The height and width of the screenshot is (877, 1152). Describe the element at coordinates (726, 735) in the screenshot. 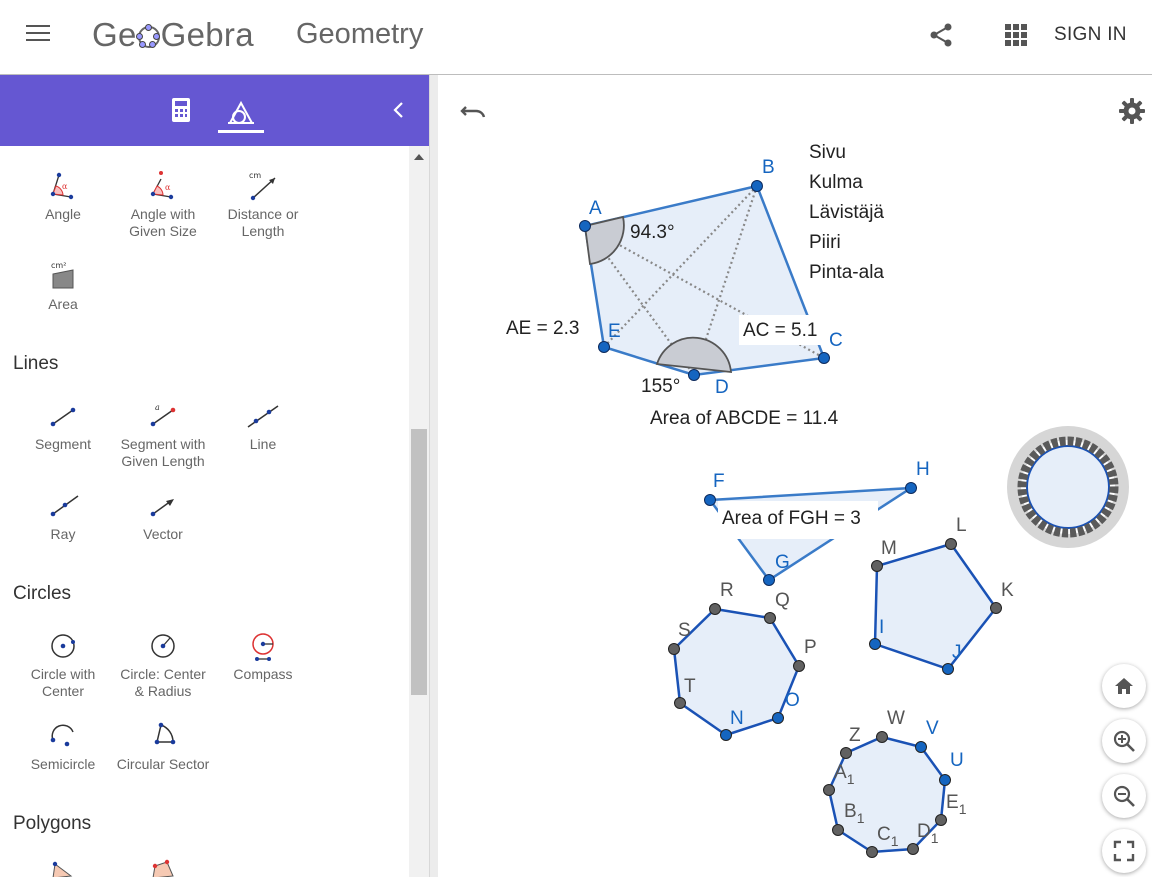

I see `point-n` at that location.